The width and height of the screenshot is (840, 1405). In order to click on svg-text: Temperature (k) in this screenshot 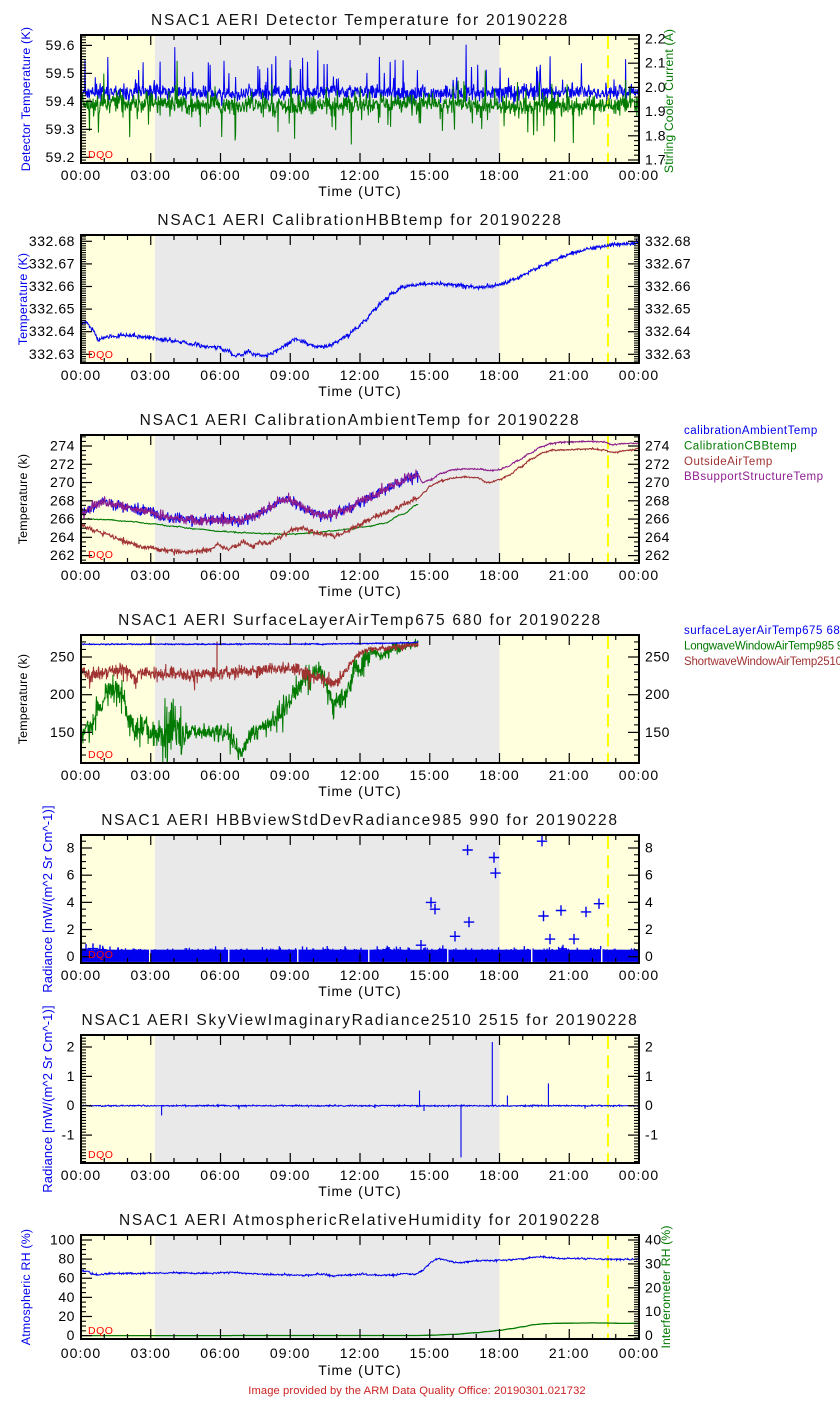, I will do `click(23, 499)`.